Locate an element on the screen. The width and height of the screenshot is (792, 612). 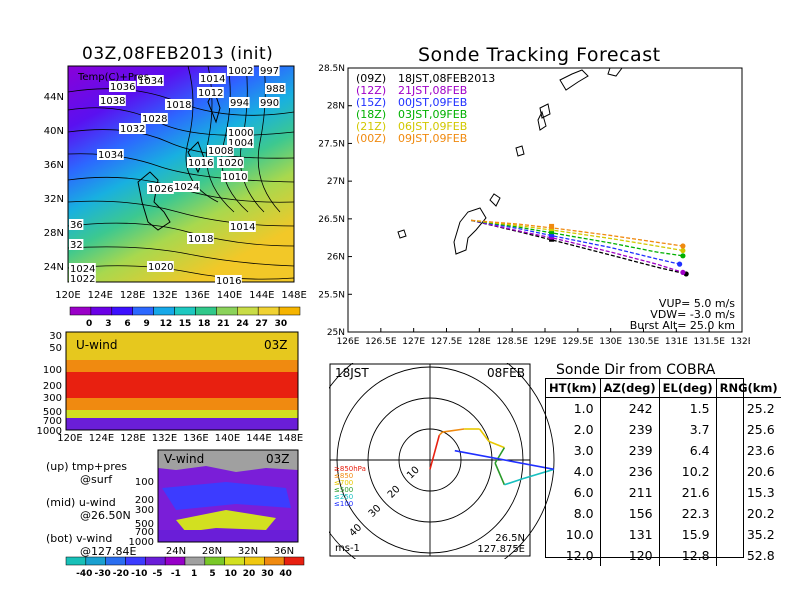
v-wind-x-tick: 24N is located at coordinates (176, 551).